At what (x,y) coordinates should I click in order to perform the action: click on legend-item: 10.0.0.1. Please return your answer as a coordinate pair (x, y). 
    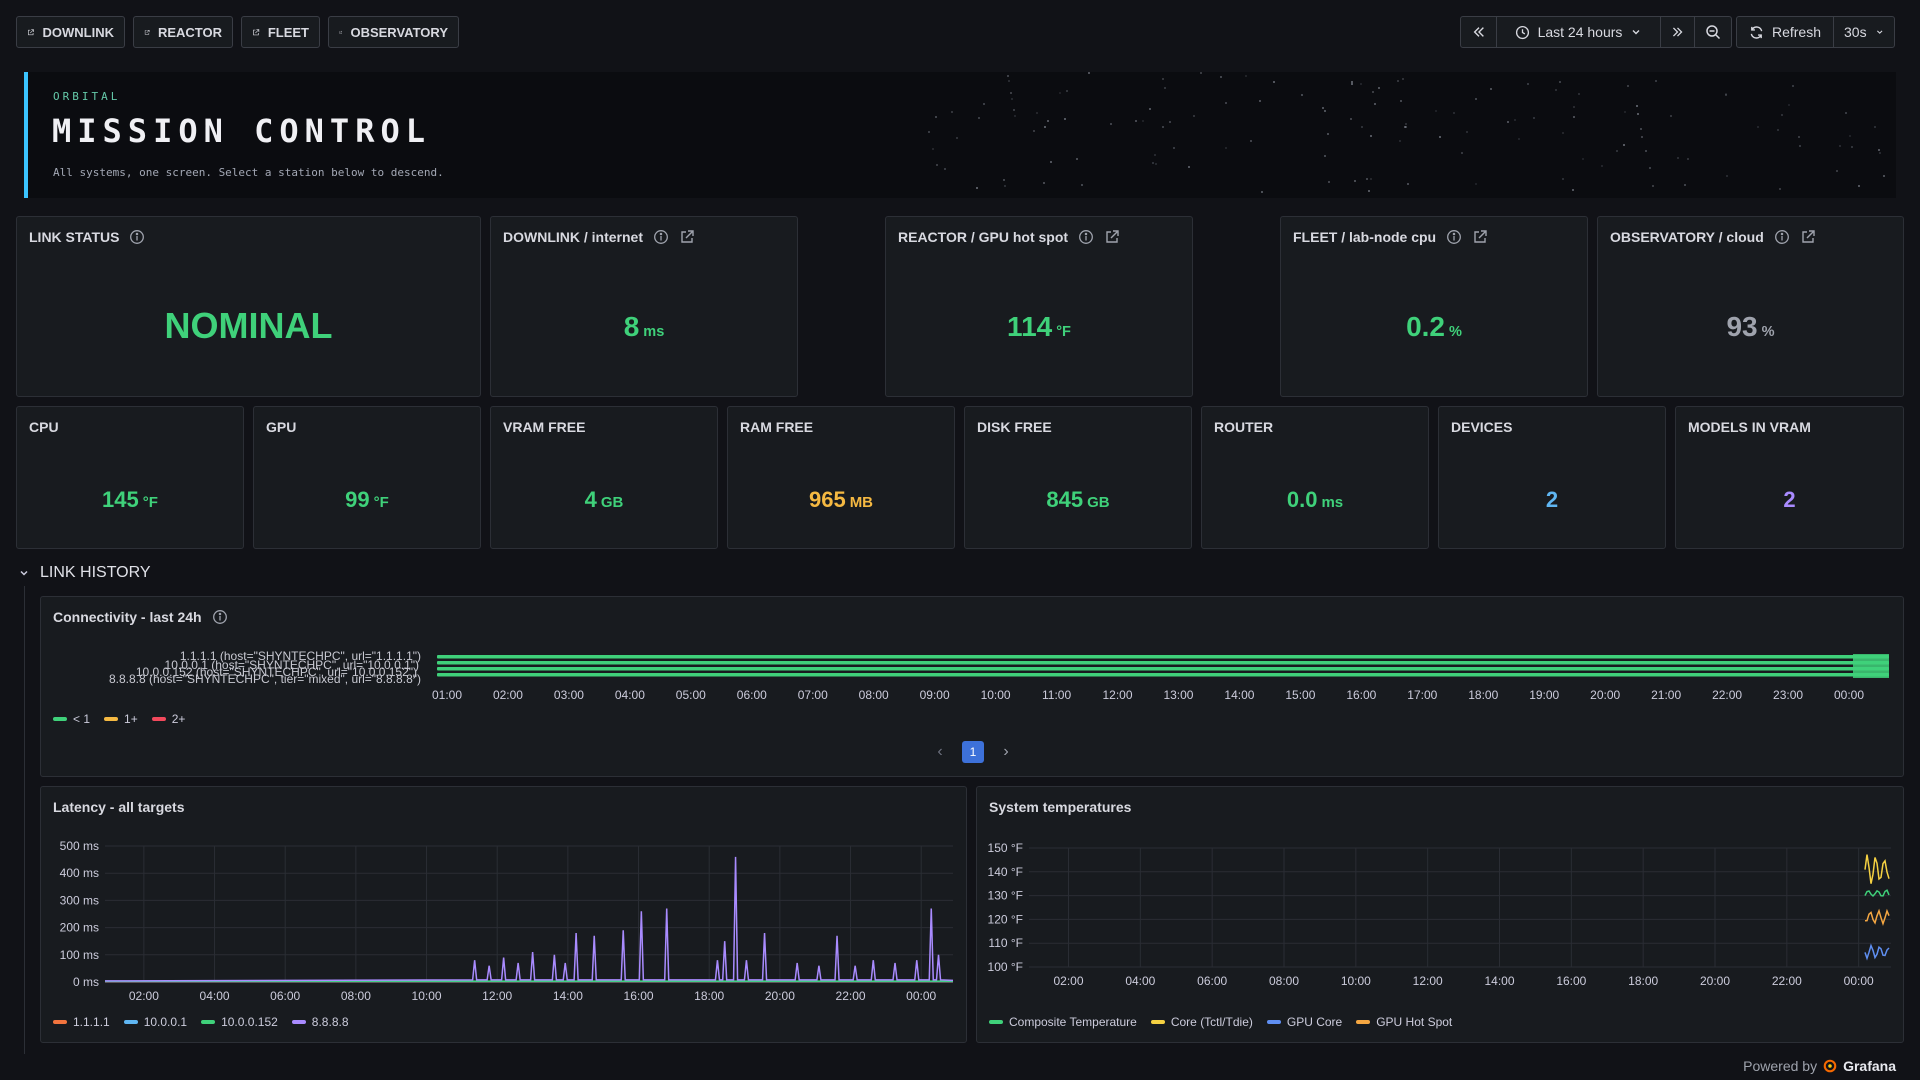
    Looking at the image, I should click on (155, 1022).